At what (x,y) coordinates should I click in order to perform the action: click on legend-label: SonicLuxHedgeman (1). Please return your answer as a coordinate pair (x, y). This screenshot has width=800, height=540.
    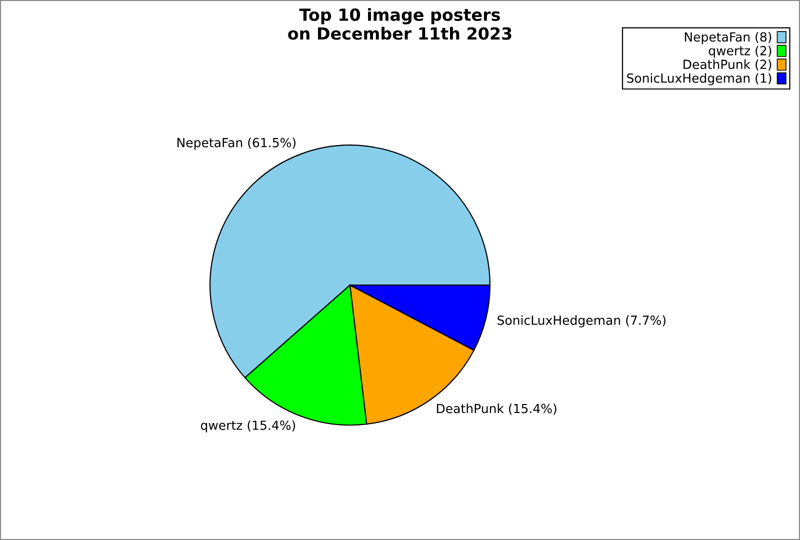
    Looking at the image, I should click on (699, 79).